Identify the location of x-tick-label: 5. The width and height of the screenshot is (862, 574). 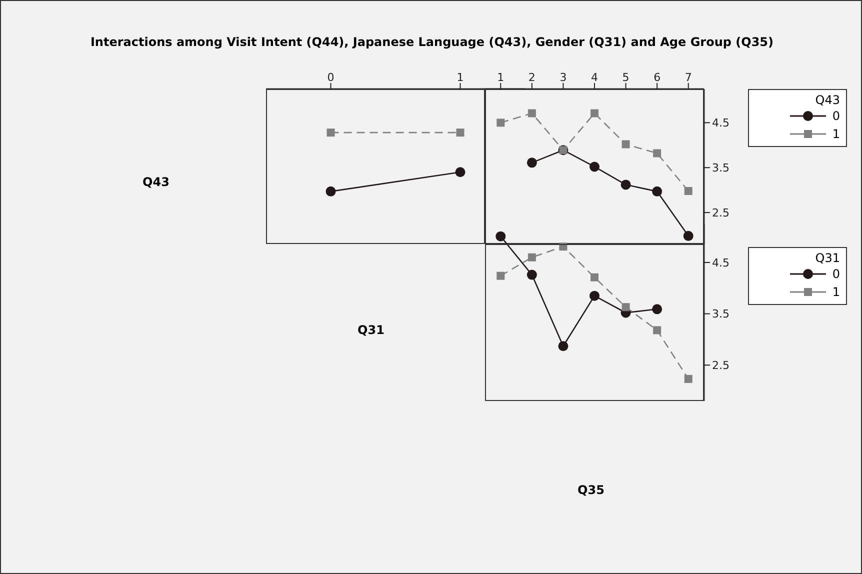
(626, 77).